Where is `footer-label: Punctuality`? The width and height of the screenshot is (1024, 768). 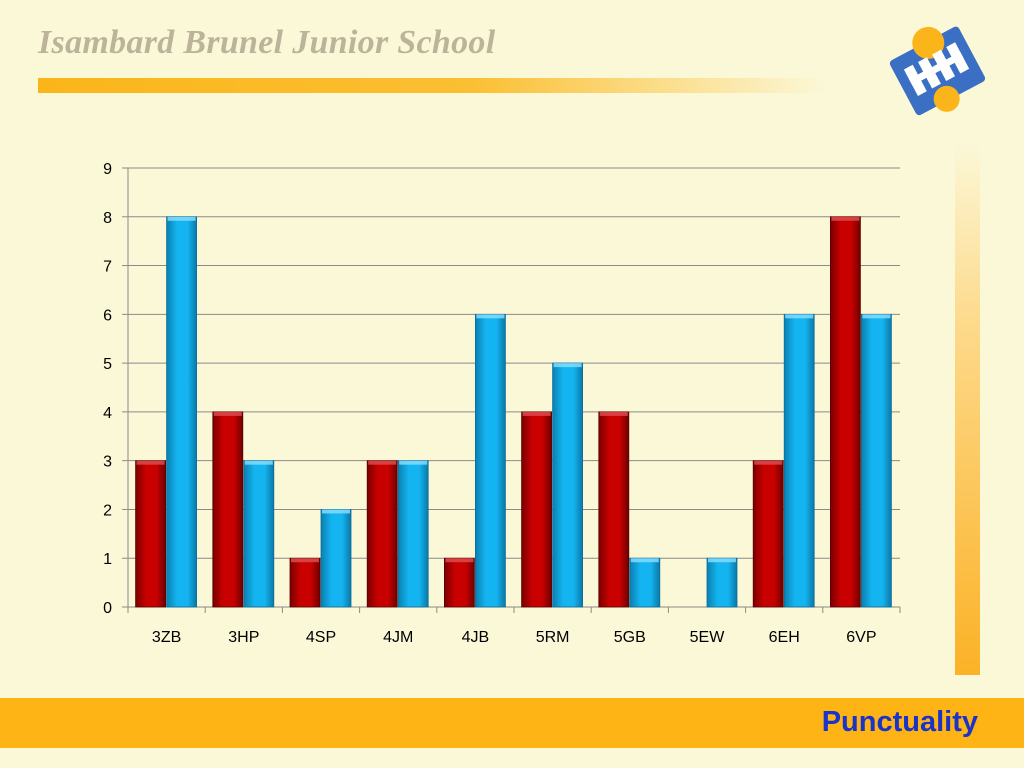 footer-label: Punctuality is located at coordinates (899, 722).